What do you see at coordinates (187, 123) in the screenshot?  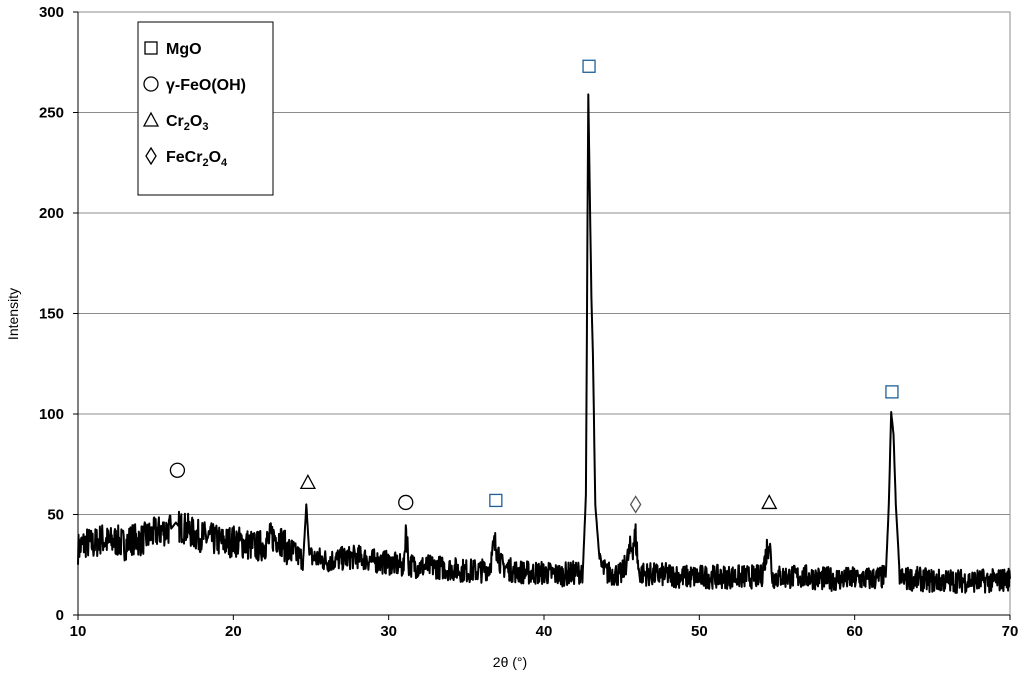 I see `legend-label: Cr2O3` at bounding box center [187, 123].